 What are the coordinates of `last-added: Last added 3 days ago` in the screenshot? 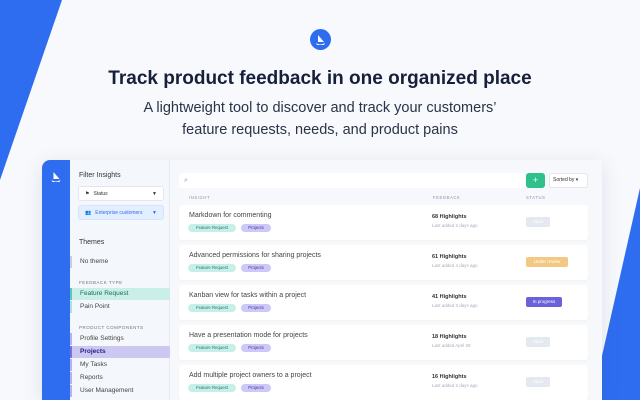 It's located at (455, 305).